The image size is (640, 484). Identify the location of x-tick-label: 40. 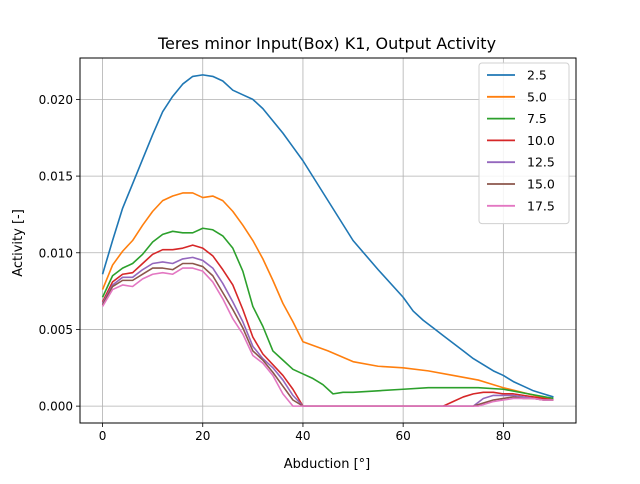
(302, 436).